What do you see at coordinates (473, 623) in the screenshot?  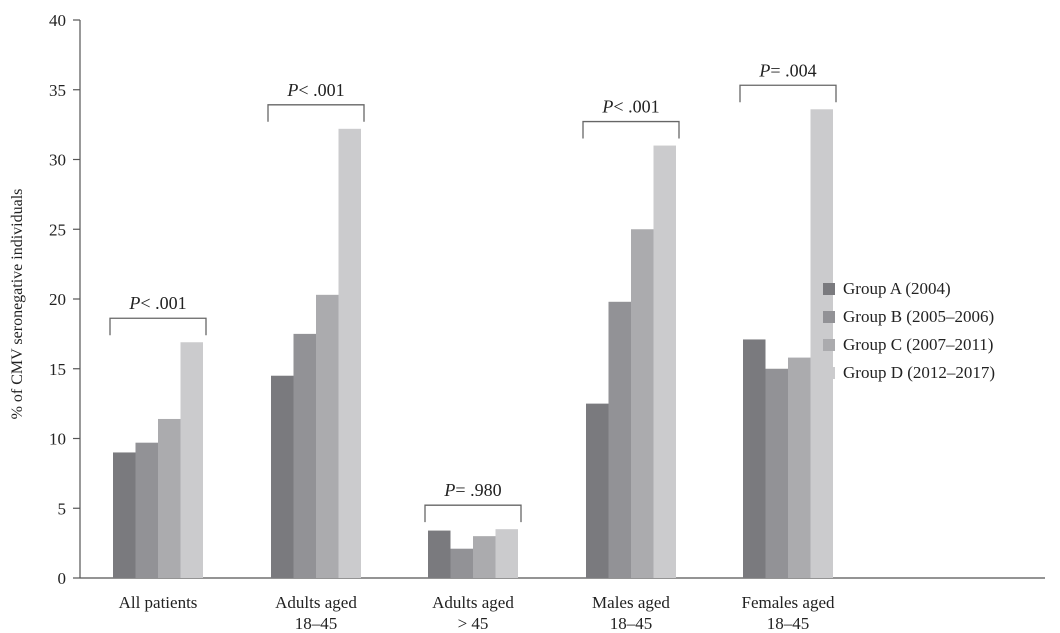 I see `x-category-label: > 45` at bounding box center [473, 623].